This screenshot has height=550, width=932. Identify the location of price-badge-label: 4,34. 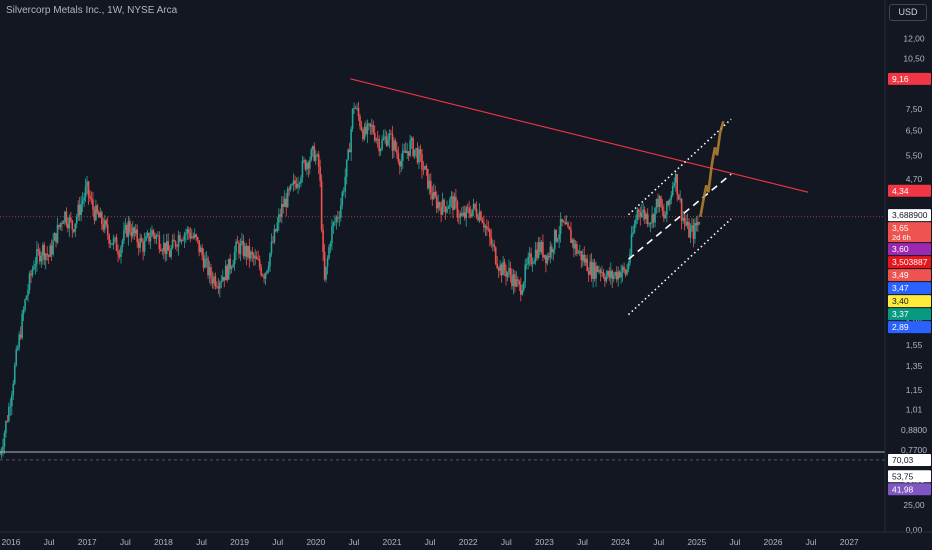
(900, 191).